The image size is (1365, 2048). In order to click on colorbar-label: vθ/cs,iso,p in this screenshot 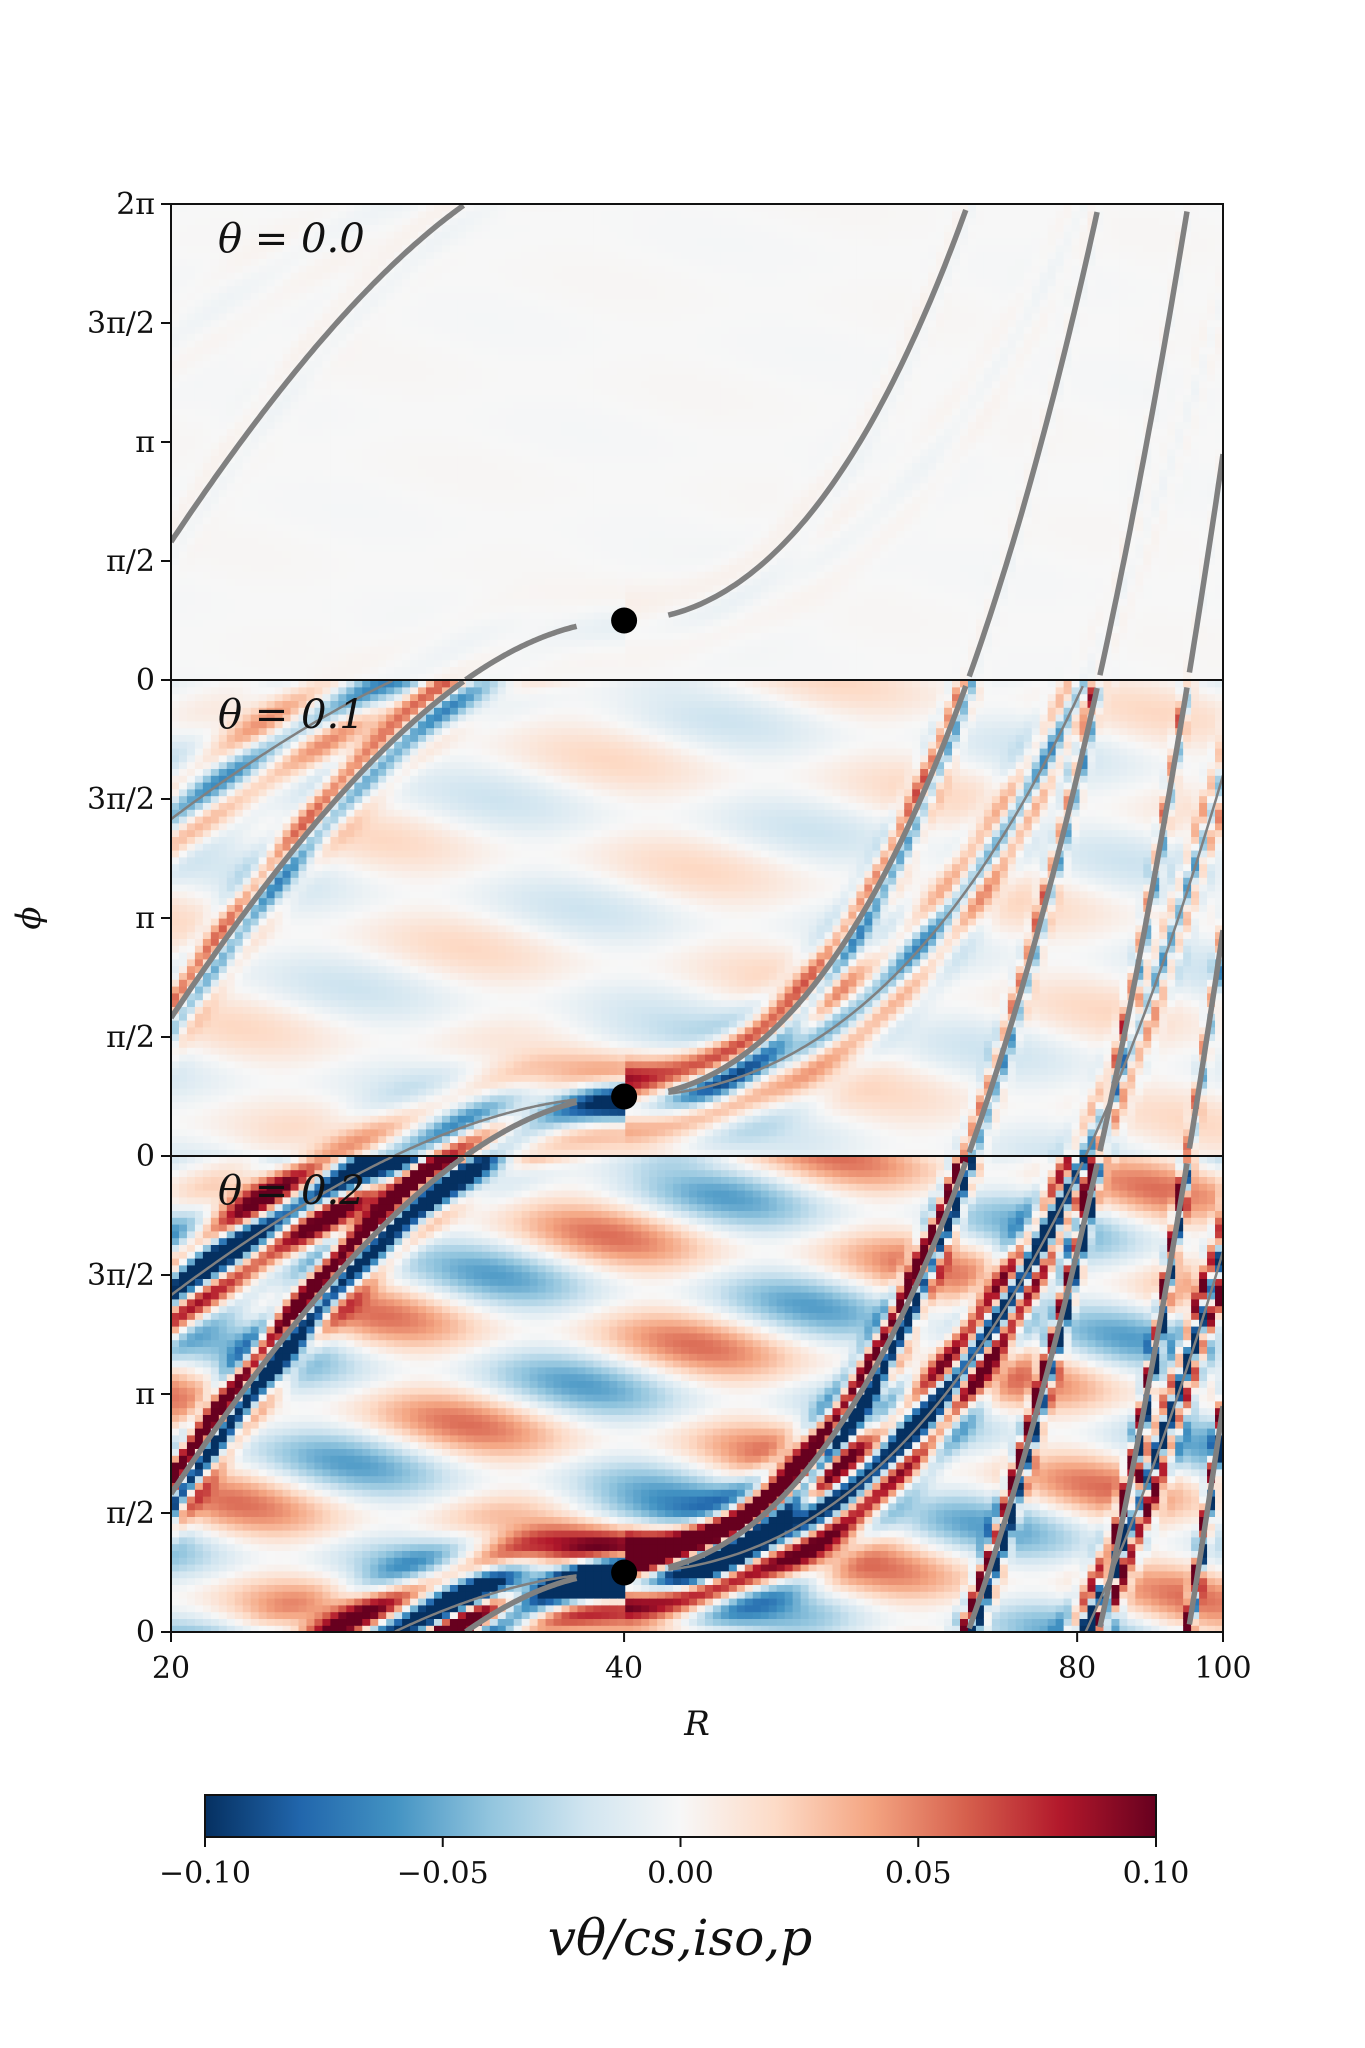, I will do `click(680, 1938)`.